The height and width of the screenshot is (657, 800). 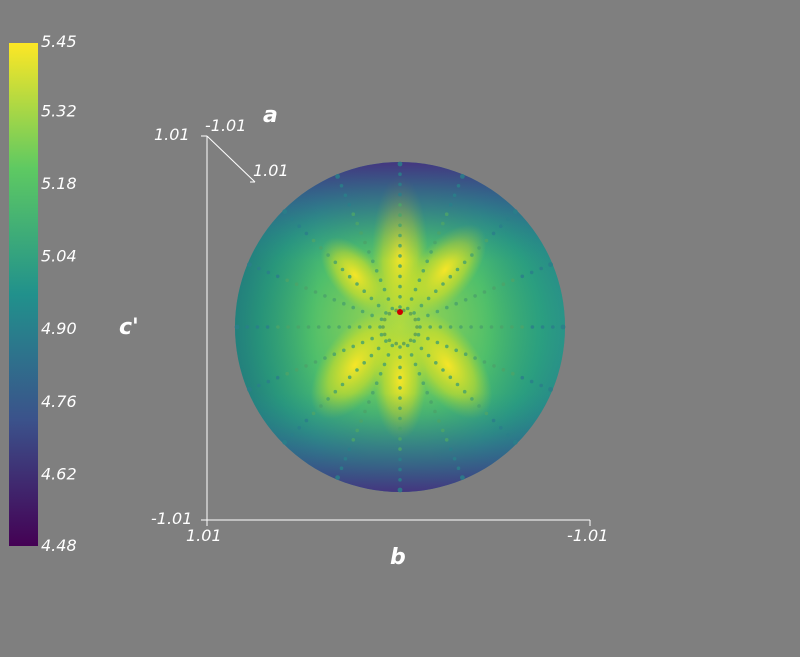 What do you see at coordinates (204, 535) in the screenshot?
I see `b-axis-tick-left: 1.01` at bounding box center [204, 535].